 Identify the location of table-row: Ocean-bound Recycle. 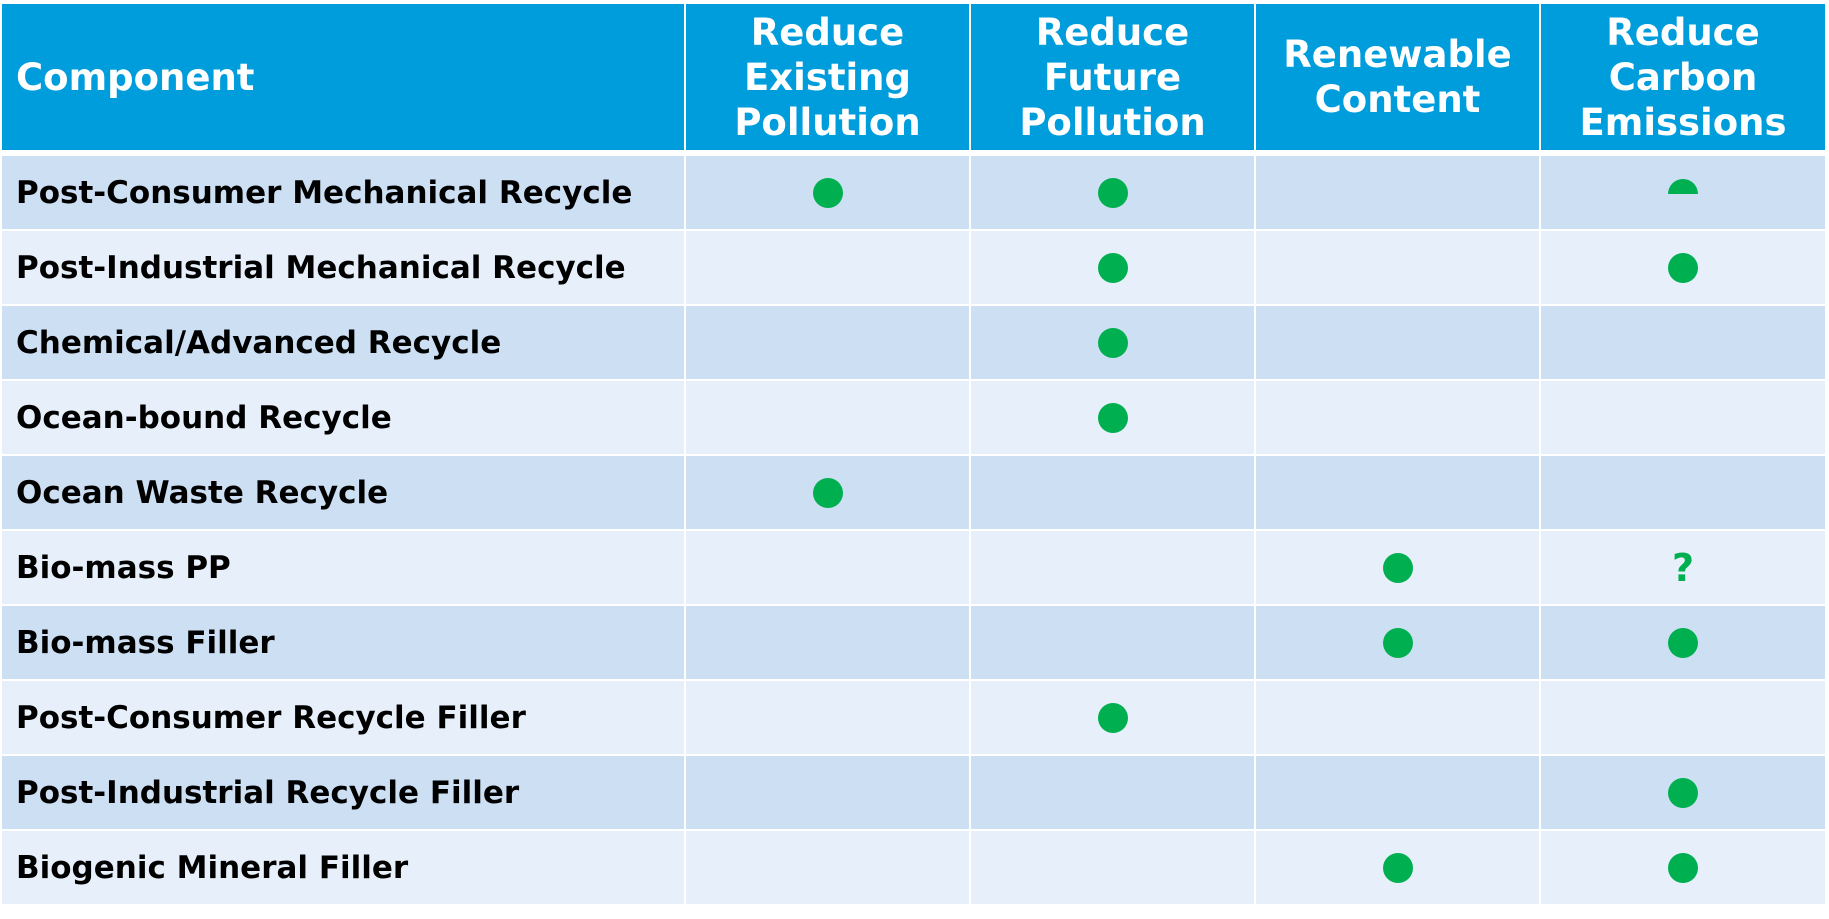
(913, 418).